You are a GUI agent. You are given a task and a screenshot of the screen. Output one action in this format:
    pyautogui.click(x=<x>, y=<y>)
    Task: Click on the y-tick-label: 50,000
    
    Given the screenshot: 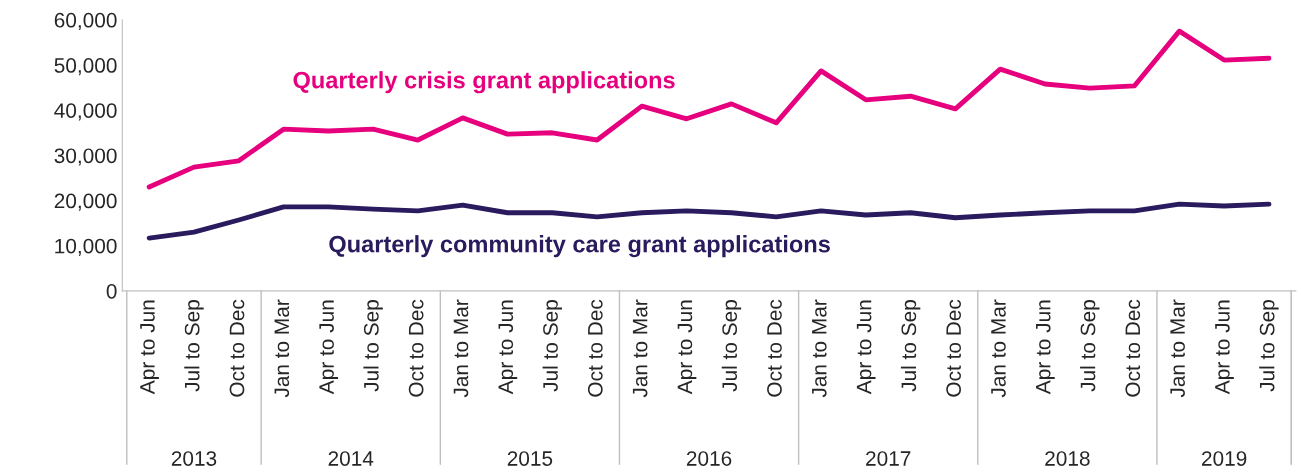 What is the action you would take?
    pyautogui.click(x=85, y=67)
    